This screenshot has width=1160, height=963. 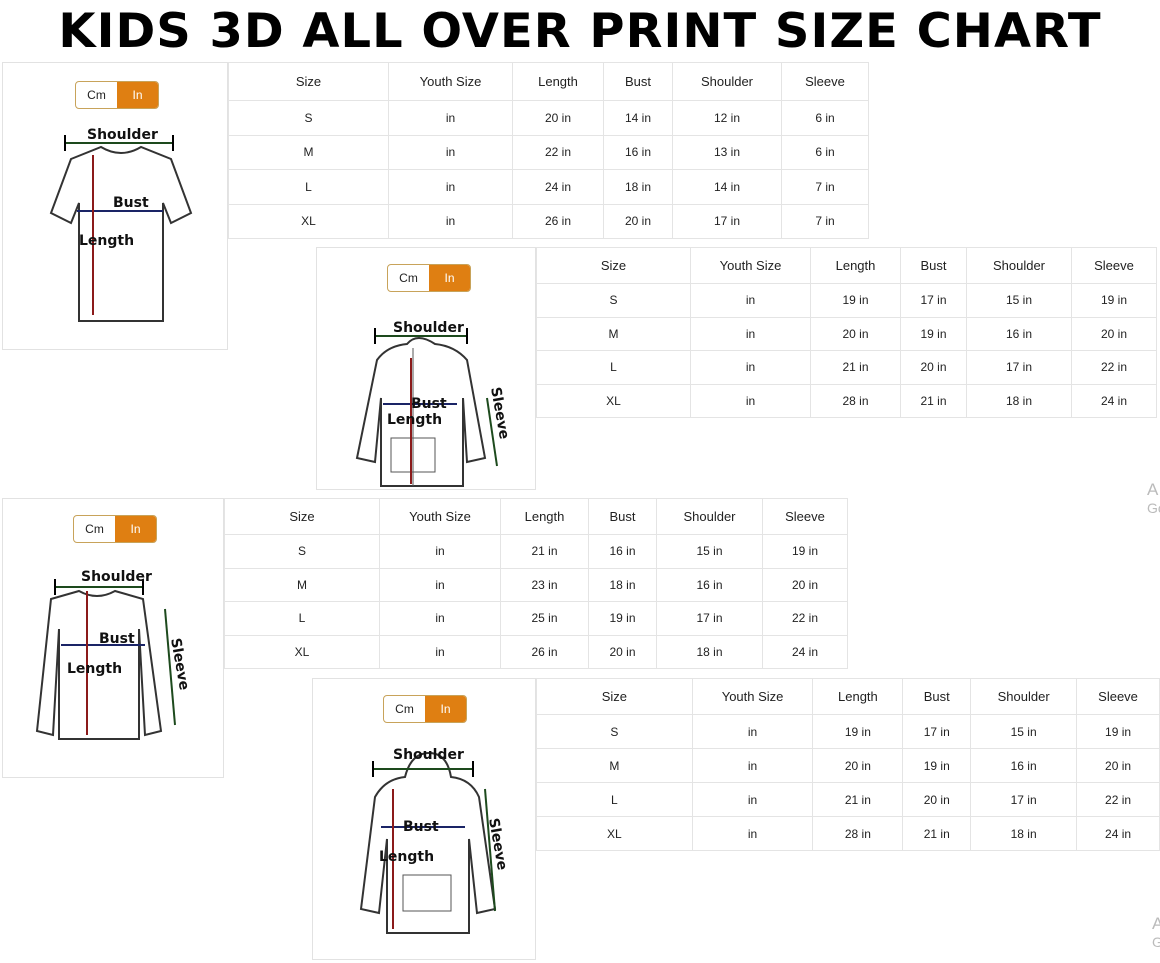 What do you see at coordinates (113, 638) in the screenshot?
I see `garment-diagram-panel: Shoulder Bust Length Sleeve Cm In` at bounding box center [113, 638].